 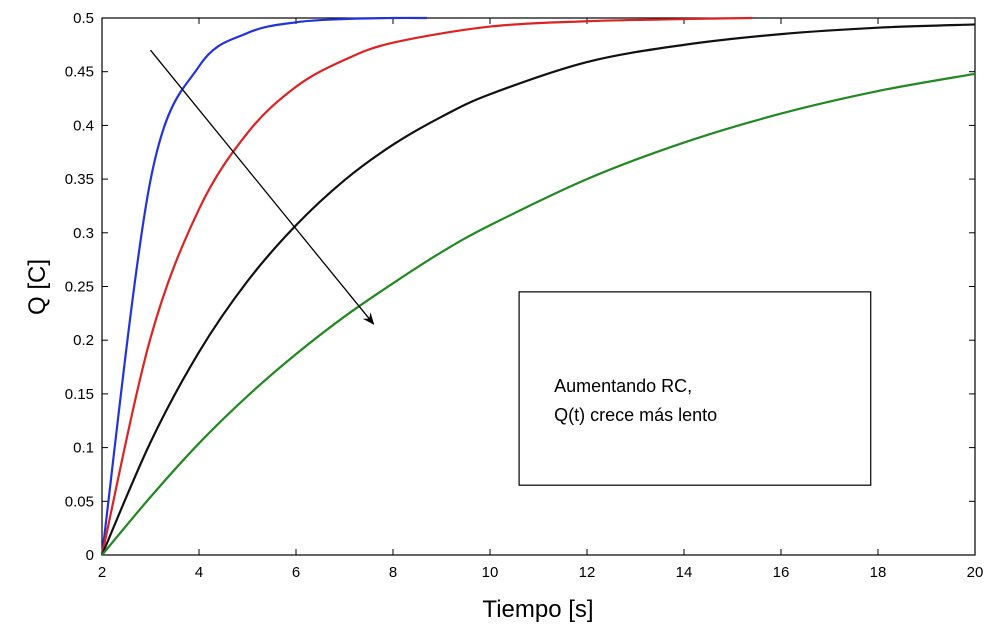 What do you see at coordinates (199, 572) in the screenshot?
I see `x-tick-label: 4` at bounding box center [199, 572].